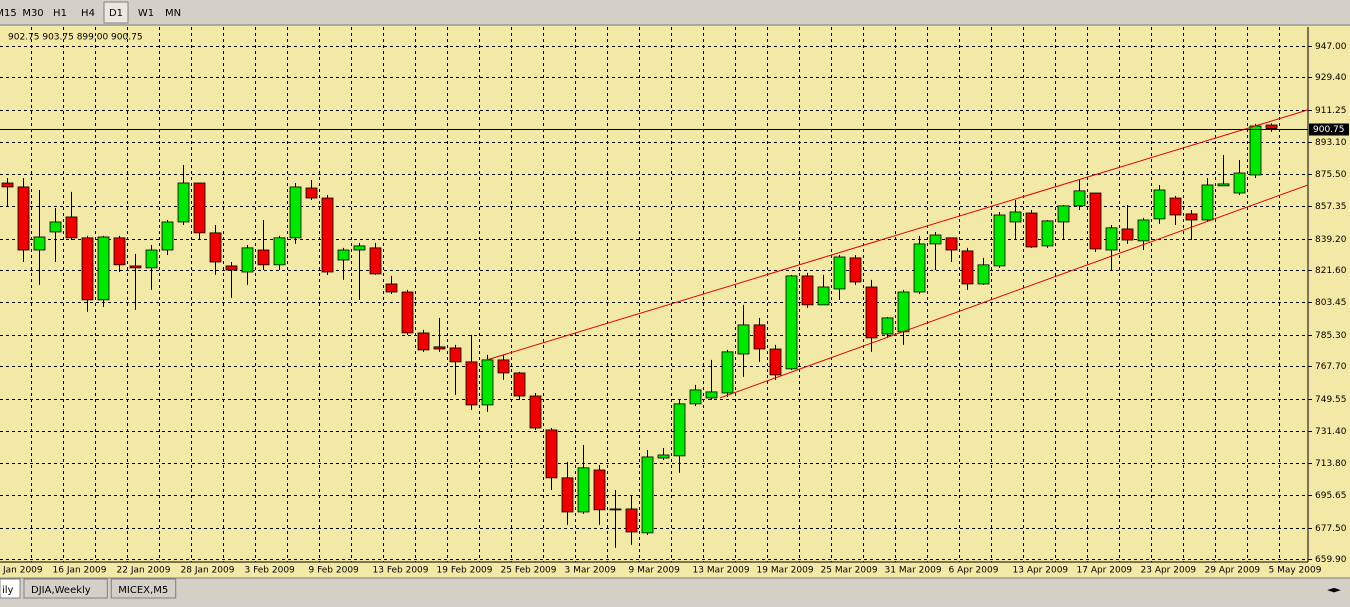  Describe the element at coordinates (334, 571) in the screenshot. I see `x-tick-label: 9 Feb 2009` at that location.